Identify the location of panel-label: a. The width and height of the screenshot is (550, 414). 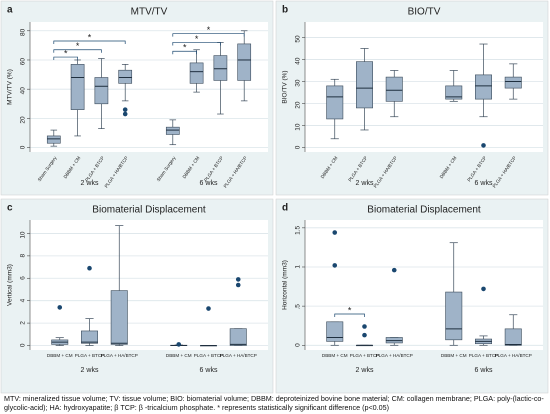
(10, 10).